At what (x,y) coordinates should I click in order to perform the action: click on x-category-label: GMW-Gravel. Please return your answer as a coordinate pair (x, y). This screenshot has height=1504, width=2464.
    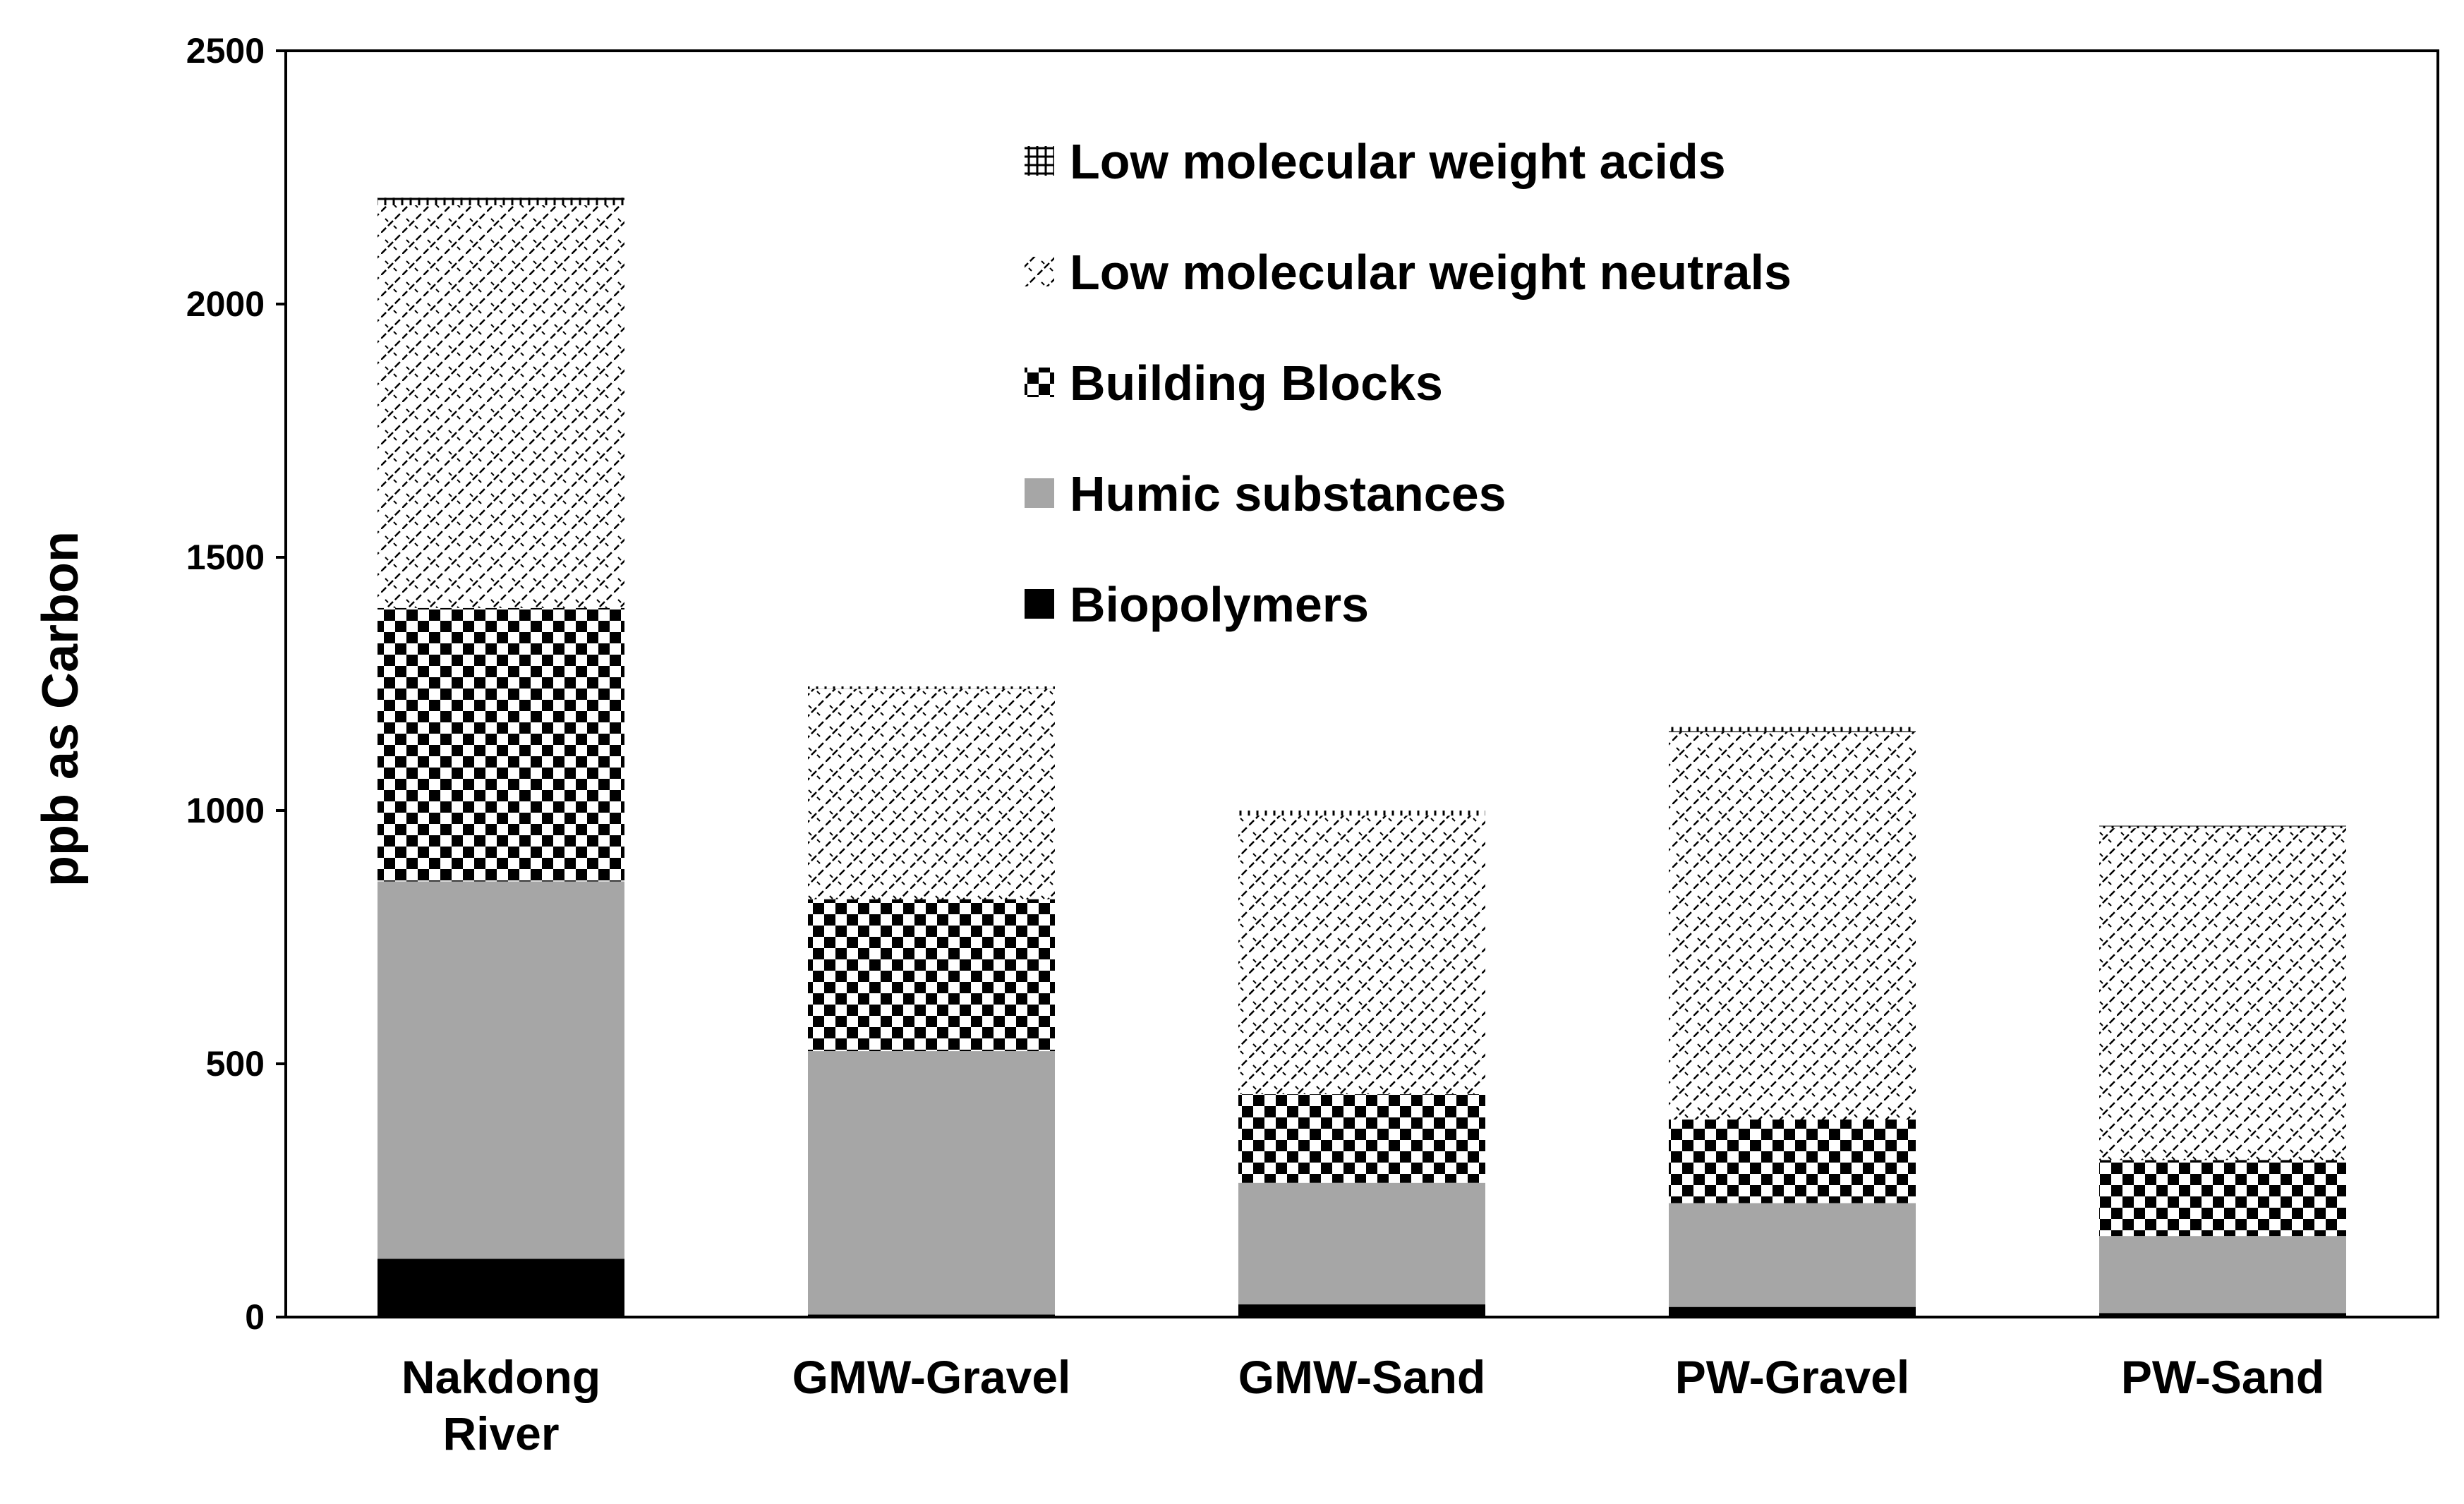
    Looking at the image, I should click on (931, 1377).